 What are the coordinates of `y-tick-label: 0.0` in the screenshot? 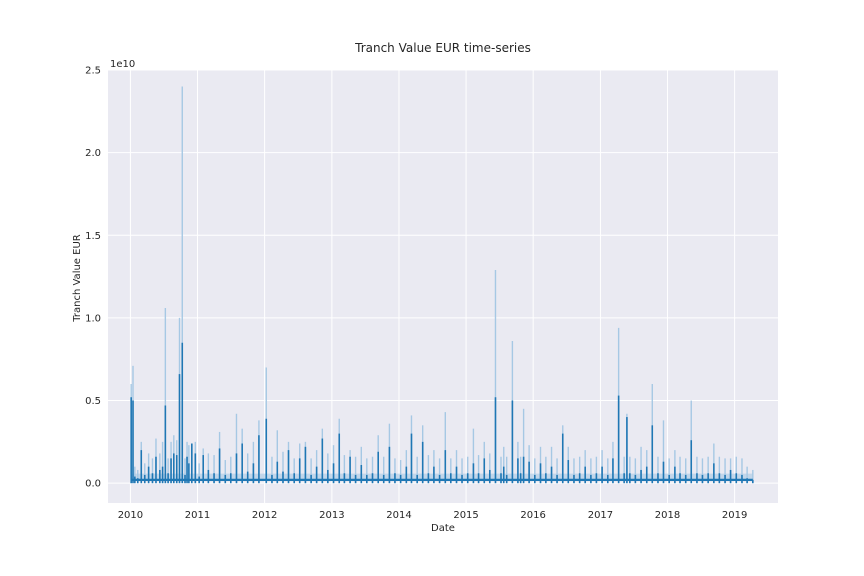 It's located at (93, 484).